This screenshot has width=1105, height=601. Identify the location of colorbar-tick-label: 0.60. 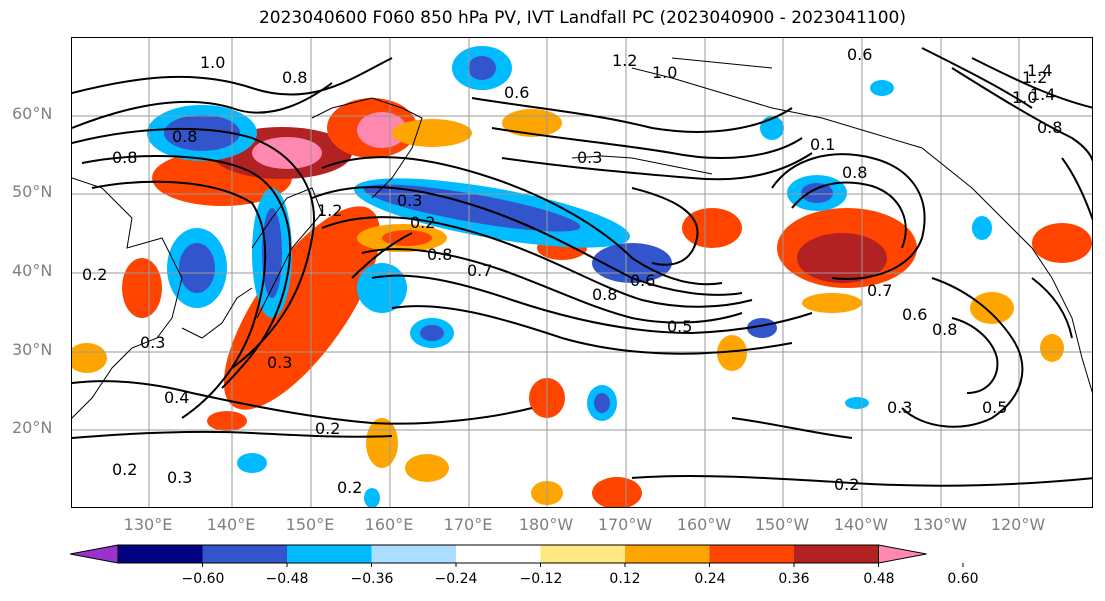
(963, 579).